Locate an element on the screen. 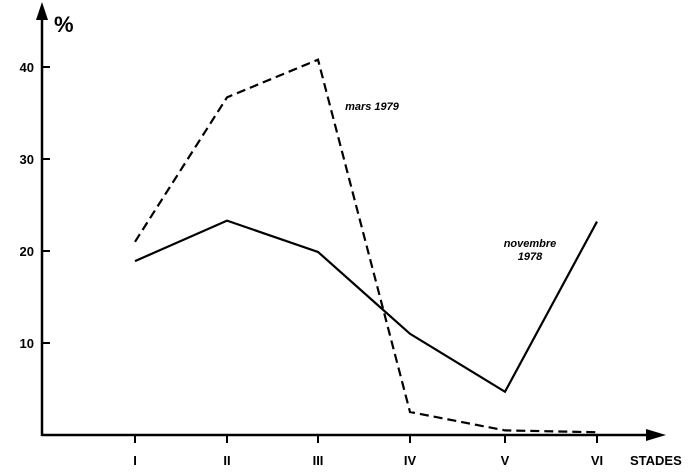  y-axis-label: % is located at coordinates (64, 24).